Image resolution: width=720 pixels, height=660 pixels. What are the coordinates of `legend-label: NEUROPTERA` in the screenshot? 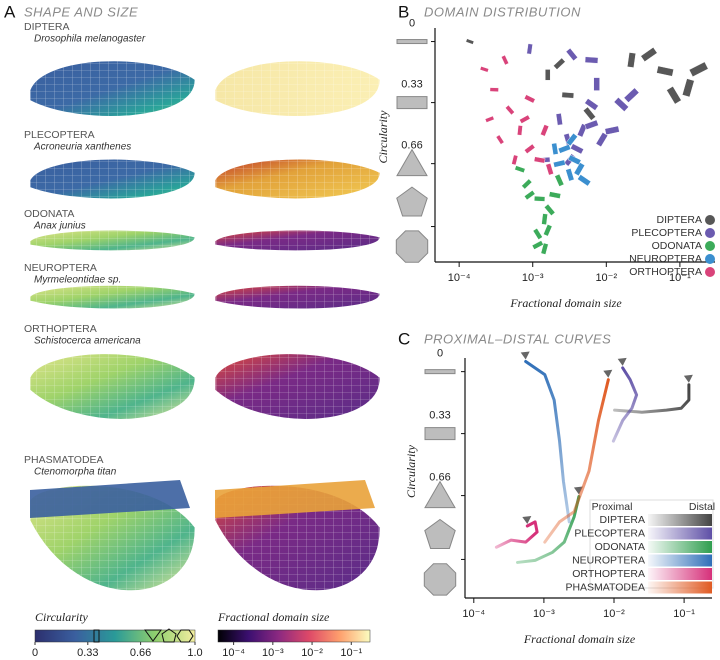 It's located at (665, 259).